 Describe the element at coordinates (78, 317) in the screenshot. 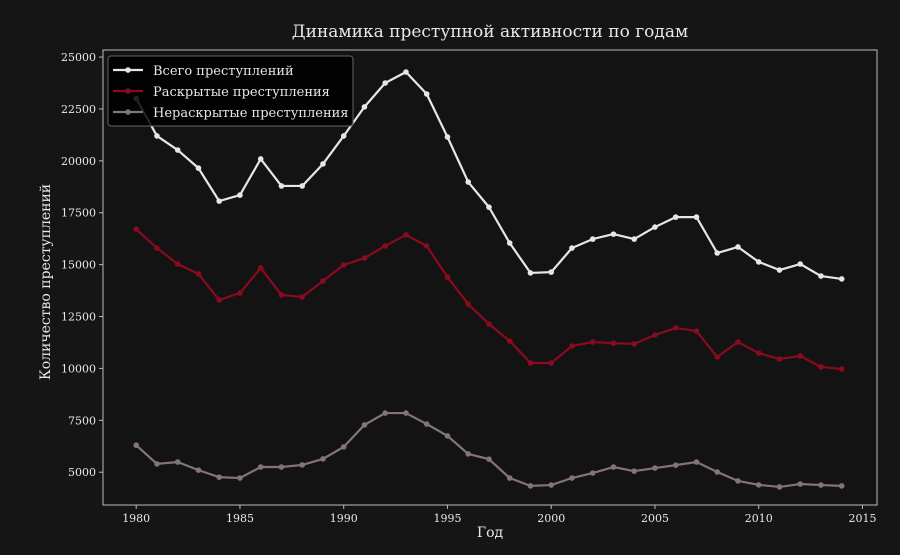

I see `y-tick-label: 12500` at that location.